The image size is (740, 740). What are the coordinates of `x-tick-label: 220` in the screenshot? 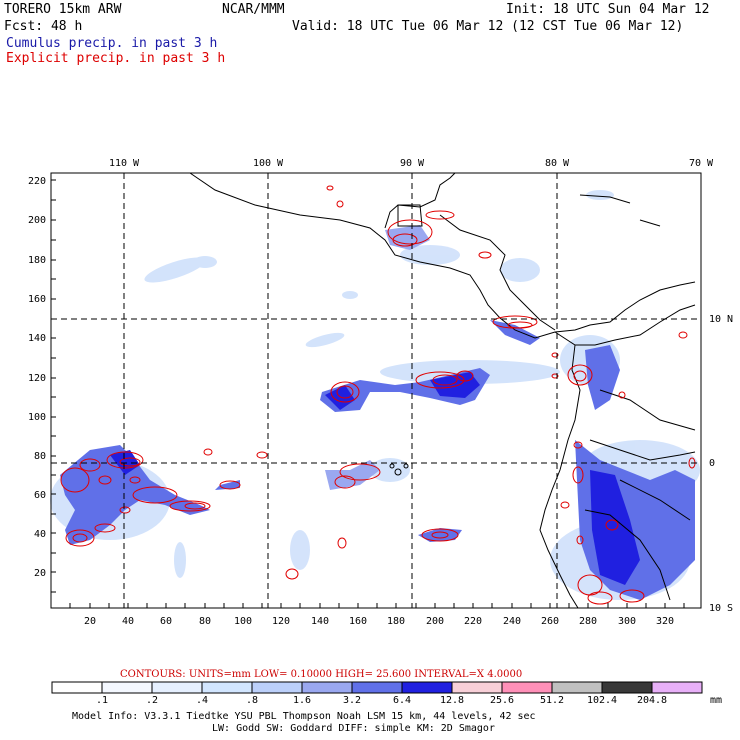 It's located at (473, 621).